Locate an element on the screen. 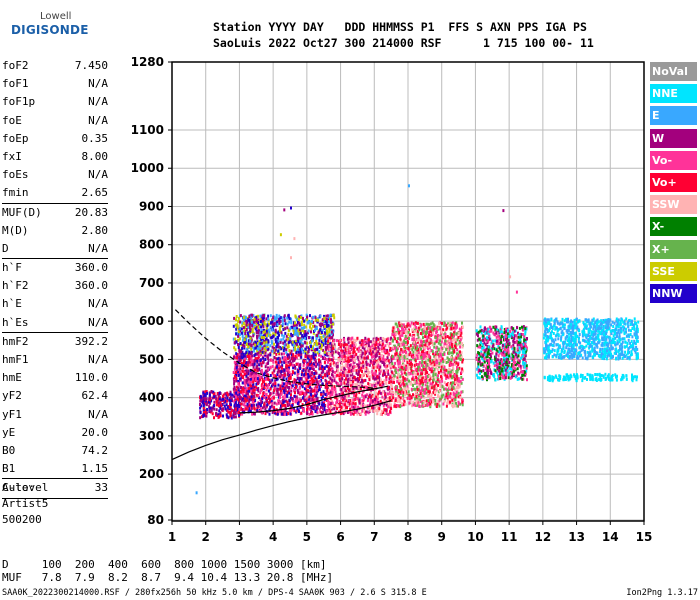 The image size is (700, 600). param-row: D N/A is located at coordinates (55, 249).